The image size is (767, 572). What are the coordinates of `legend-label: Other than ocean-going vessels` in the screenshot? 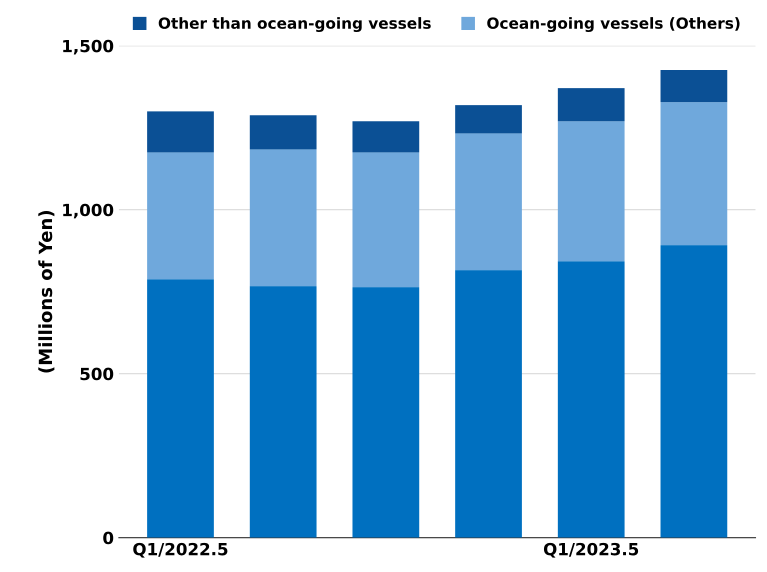 It's located at (294, 24).